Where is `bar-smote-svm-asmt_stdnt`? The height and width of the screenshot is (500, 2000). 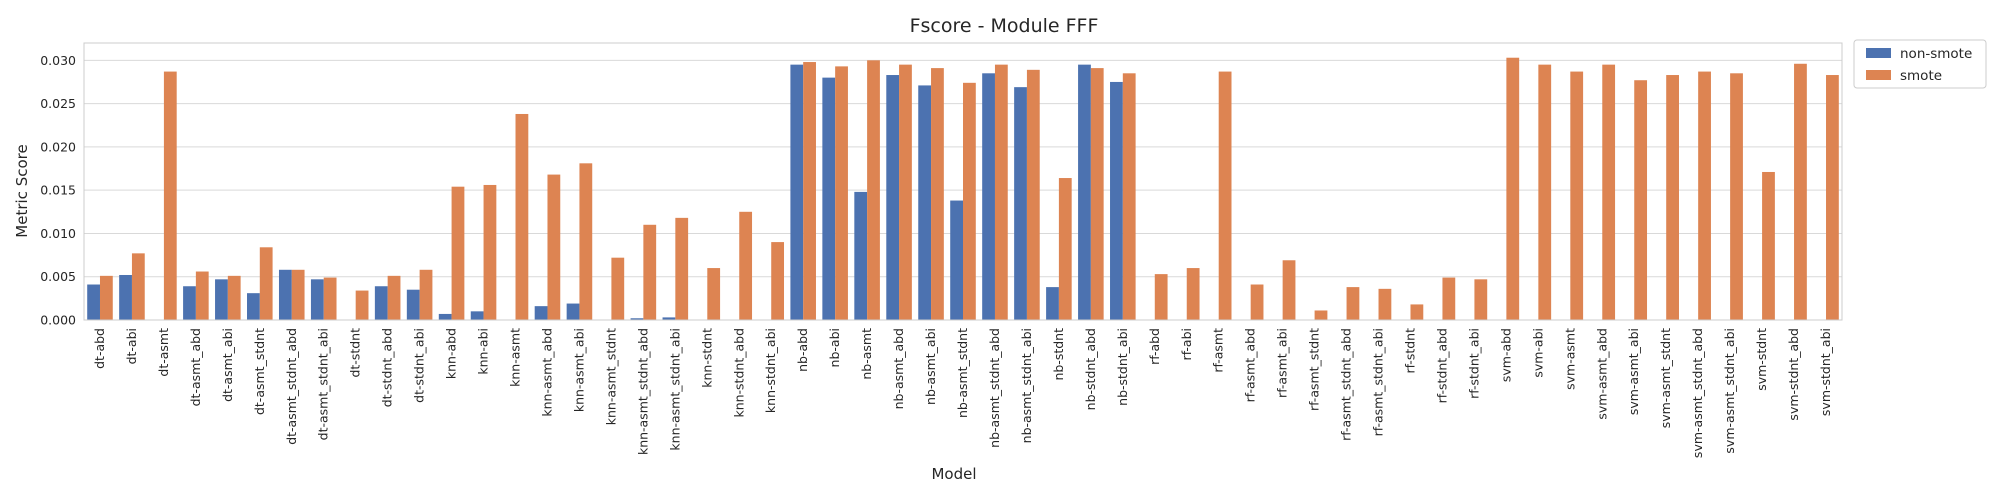
bar-smote-svm-asmt_stdnt is located at coordinates (1672, 197).